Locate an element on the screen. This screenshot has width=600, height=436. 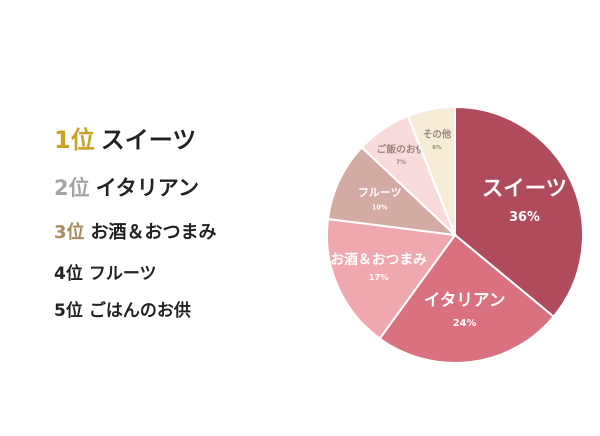
rank-name: スイーツ is located at coordinates (148, 140).